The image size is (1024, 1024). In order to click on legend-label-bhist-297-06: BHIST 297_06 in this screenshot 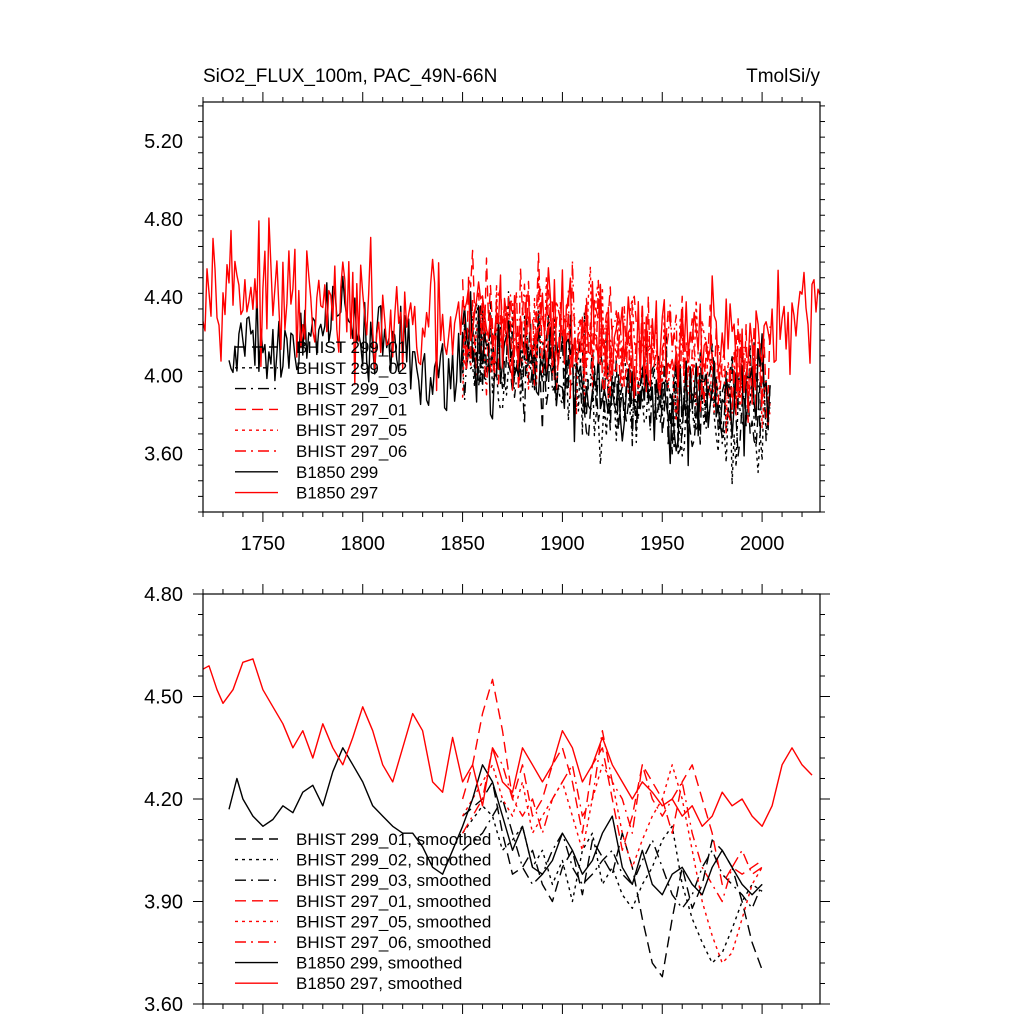, I will do `click(351, 451)`.